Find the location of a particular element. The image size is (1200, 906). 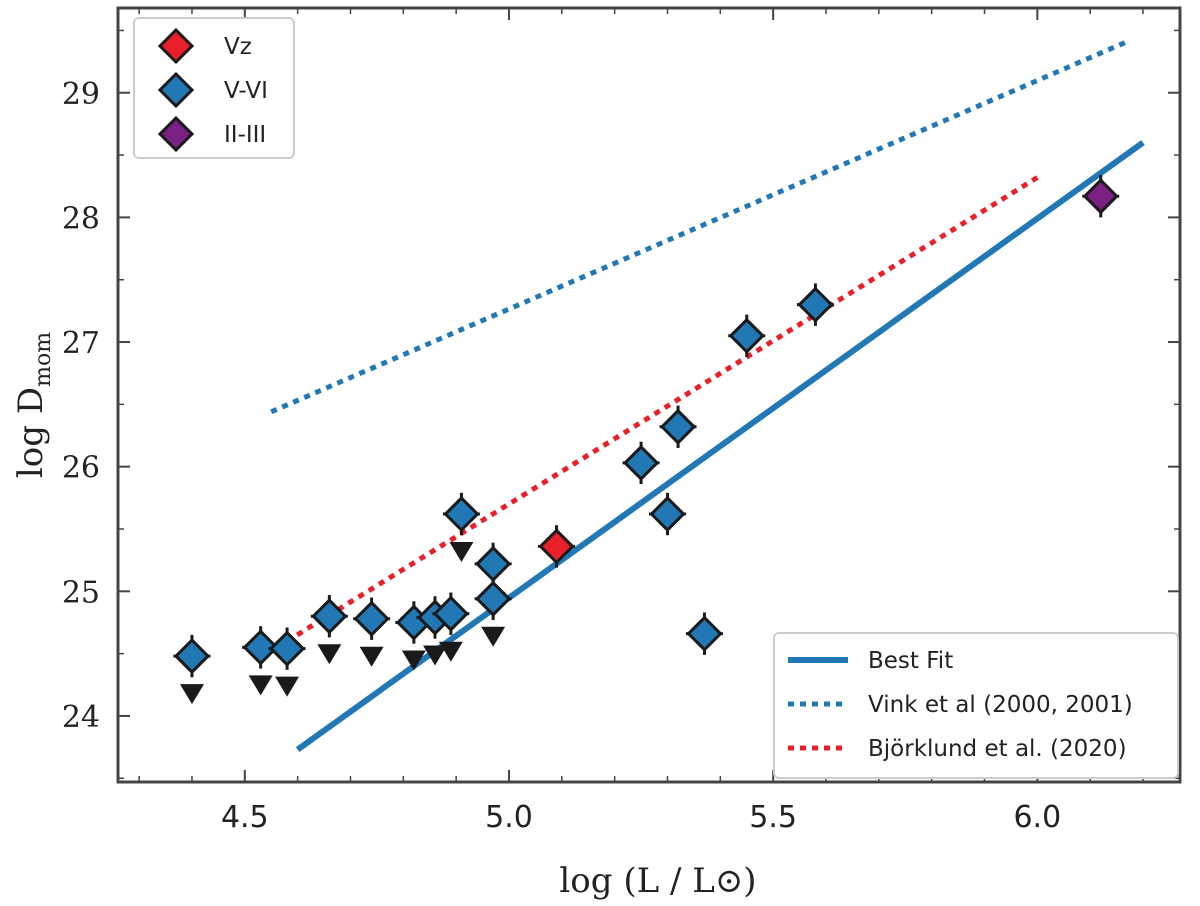

y-axis-label-main: log D is located at coordinates (31, 432).